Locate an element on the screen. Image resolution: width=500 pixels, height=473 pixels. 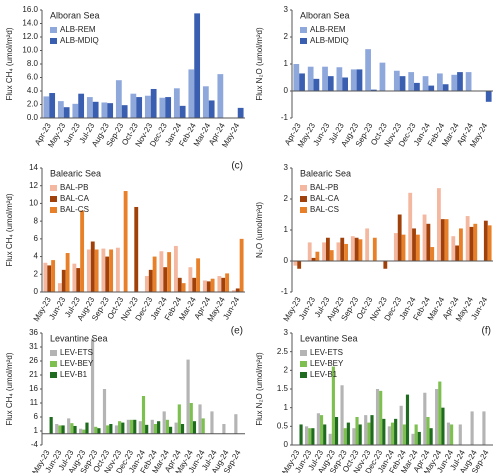
legend-label: BAL-PB is located at coordinates (74, 187).